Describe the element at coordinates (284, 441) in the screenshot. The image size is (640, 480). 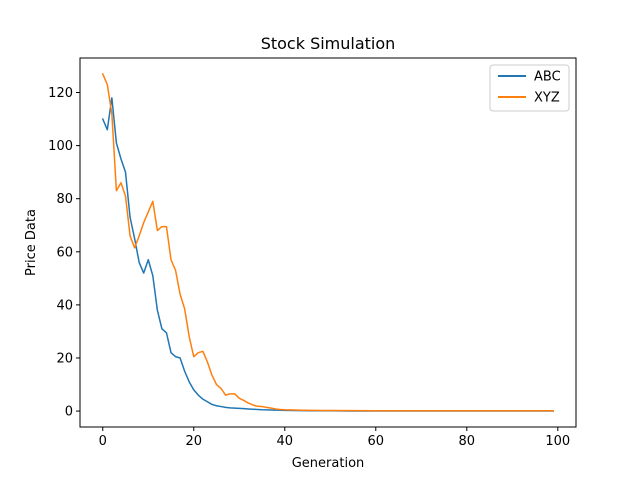
I see `x-tick-label: 40` at that location.